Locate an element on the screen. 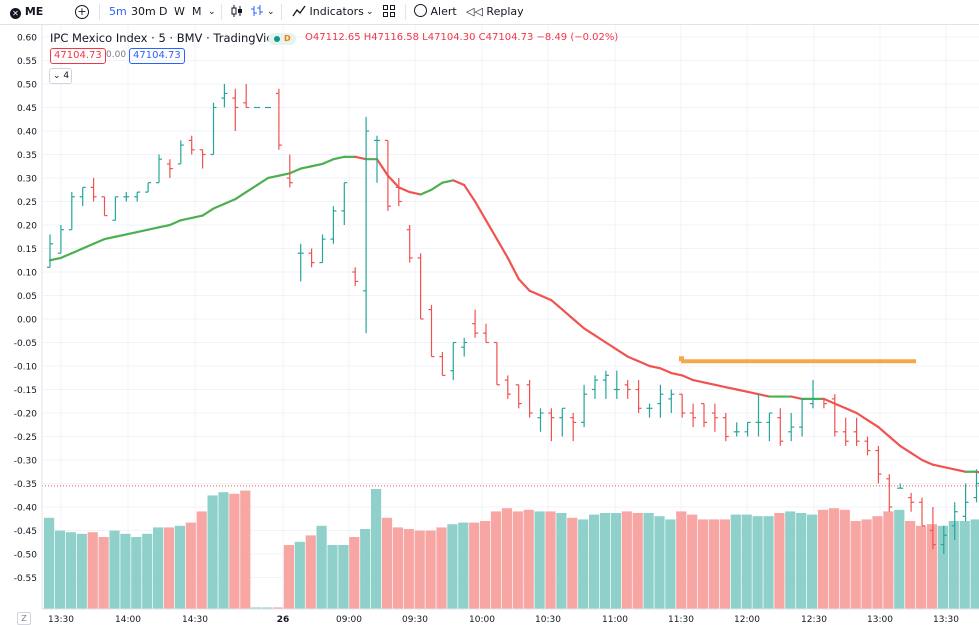 The image size is (979, 625). indicators-label: Indicators is located at coordinates (337, 11).